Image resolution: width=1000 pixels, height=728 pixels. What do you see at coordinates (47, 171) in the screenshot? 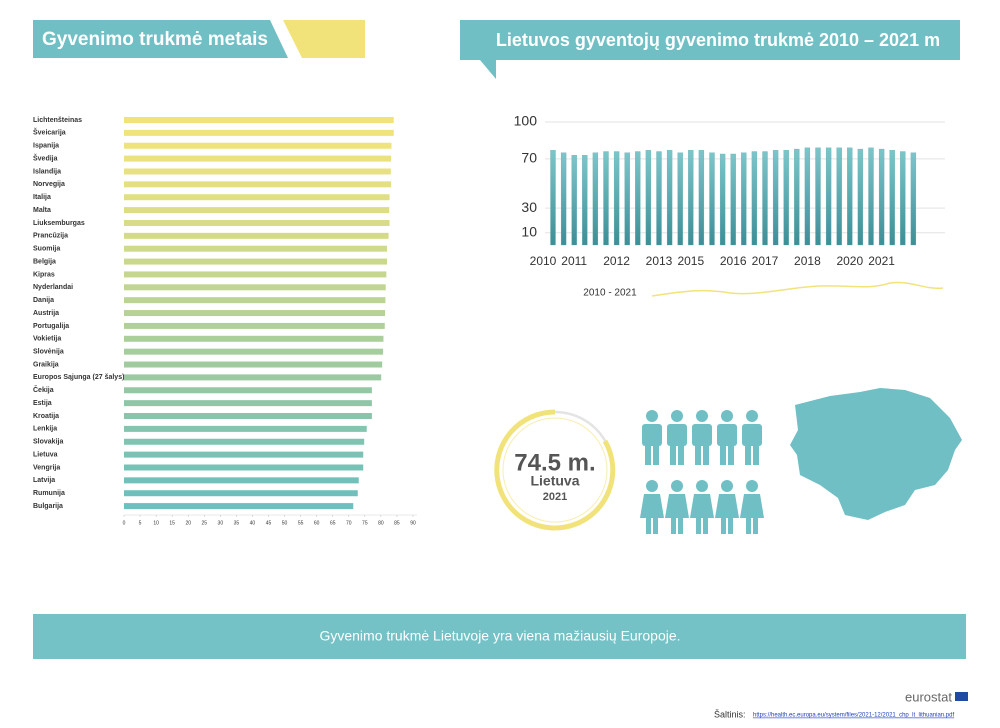
I see `y-tick-label: Islandija` at bounding box center [47, 171].